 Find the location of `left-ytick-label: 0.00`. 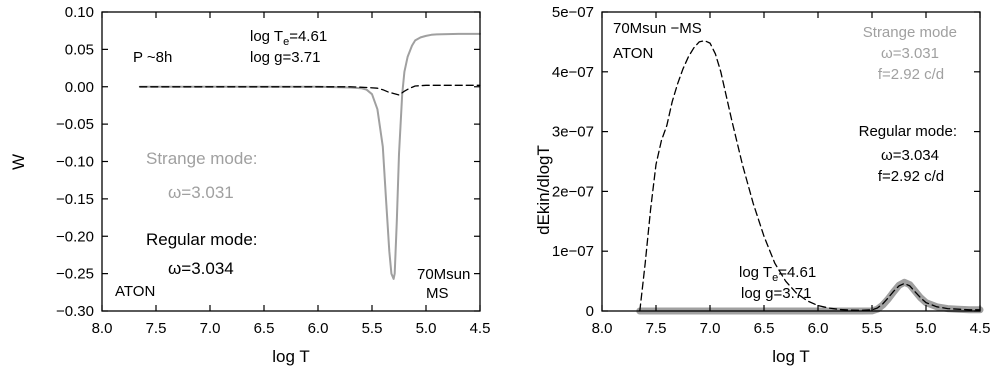

left-ytick-label: 0.00 is located at coordinates (79, 87).